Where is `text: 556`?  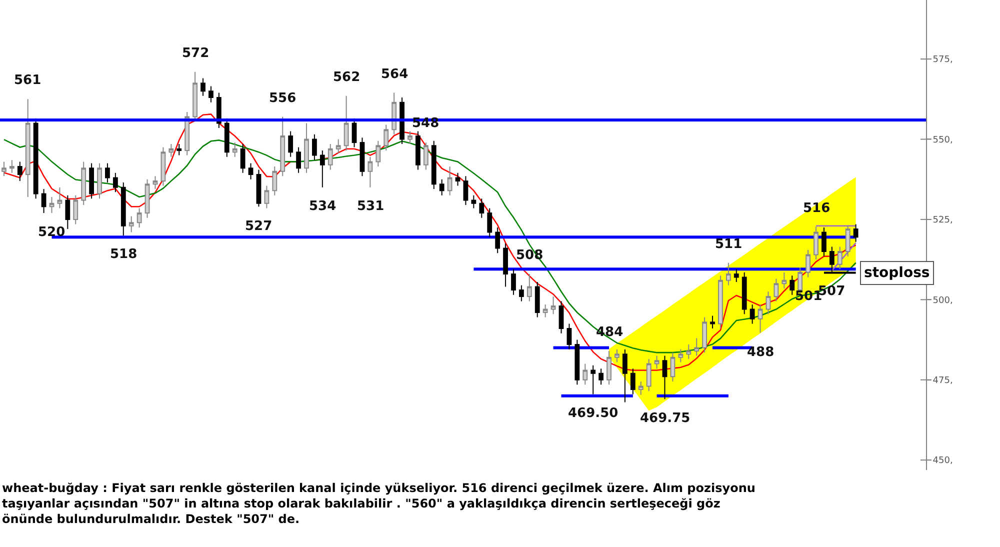
text: 556 is located at coordinates (282, 98).